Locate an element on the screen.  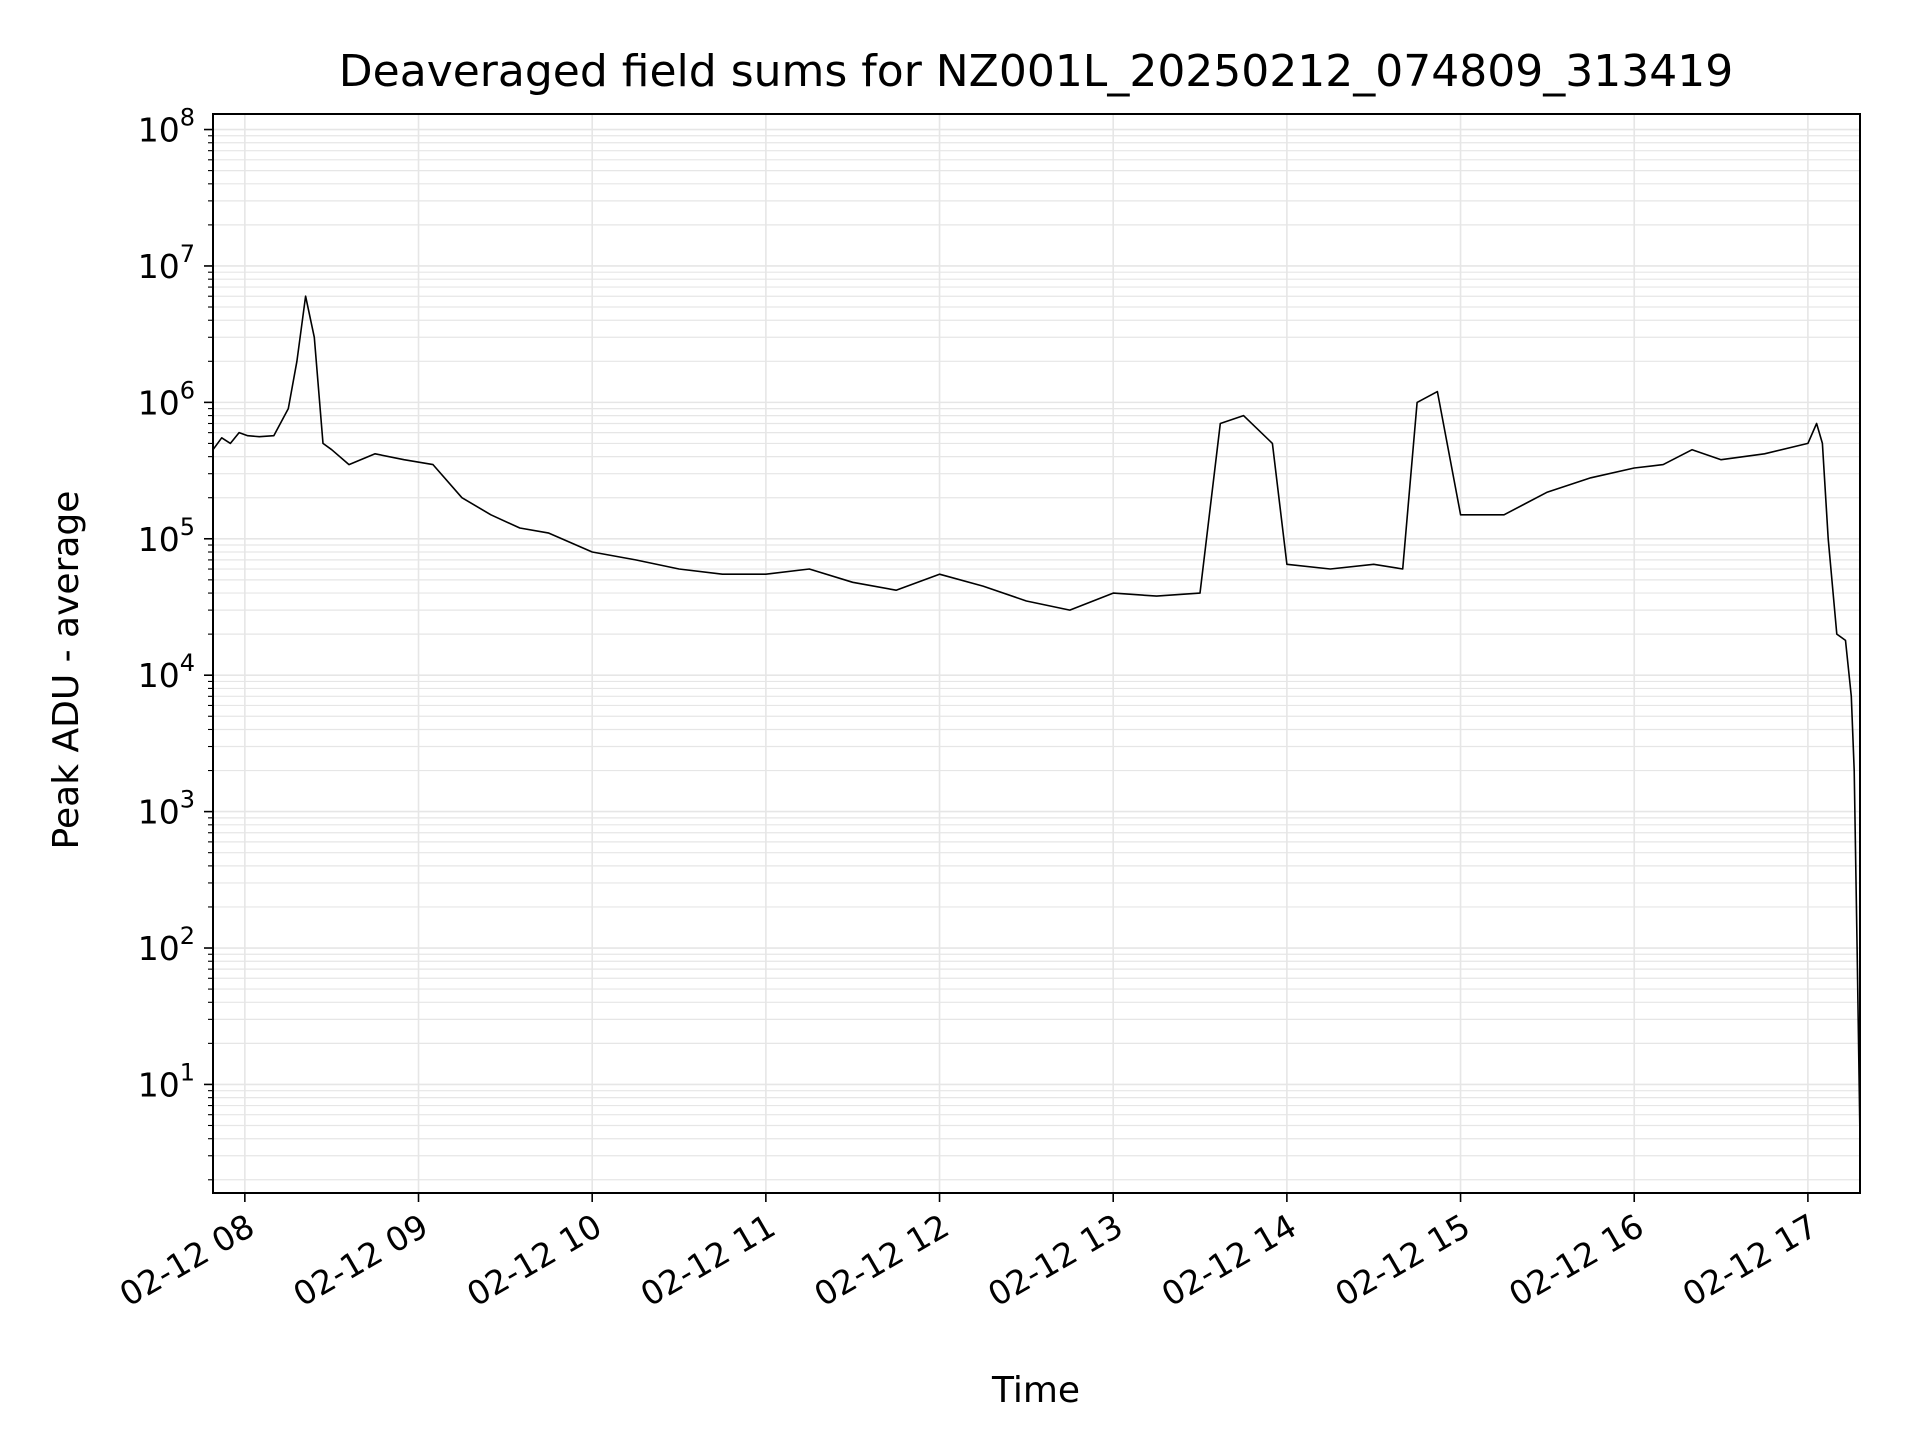
y-tick-label: 10⁵ is located at coordinates (166, 536).